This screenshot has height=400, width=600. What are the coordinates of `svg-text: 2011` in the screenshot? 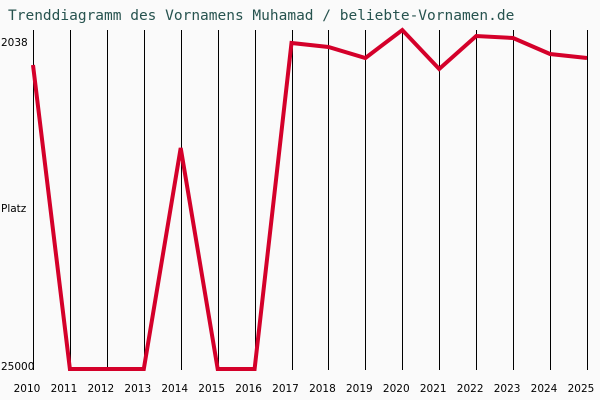 It's located at (64, 389).